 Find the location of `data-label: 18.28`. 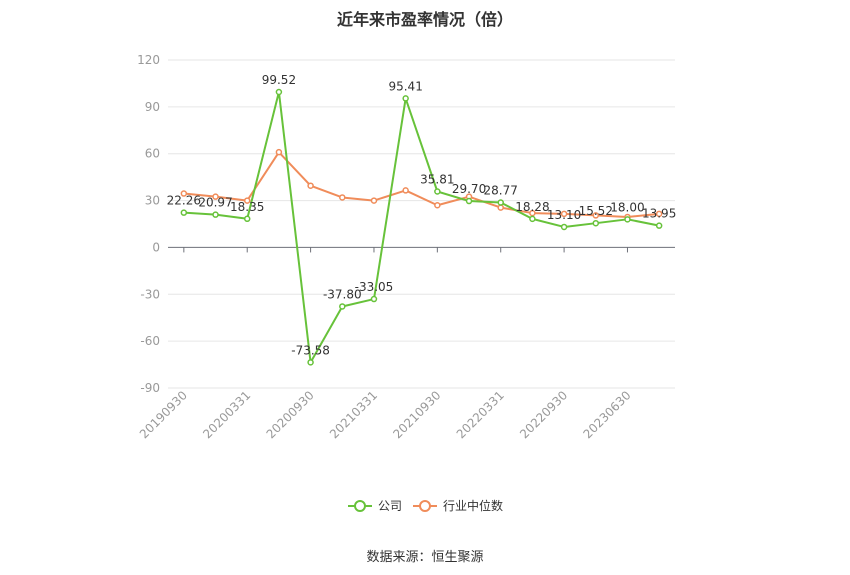

data-label: 18.28 is located at coordinates (532, 207).